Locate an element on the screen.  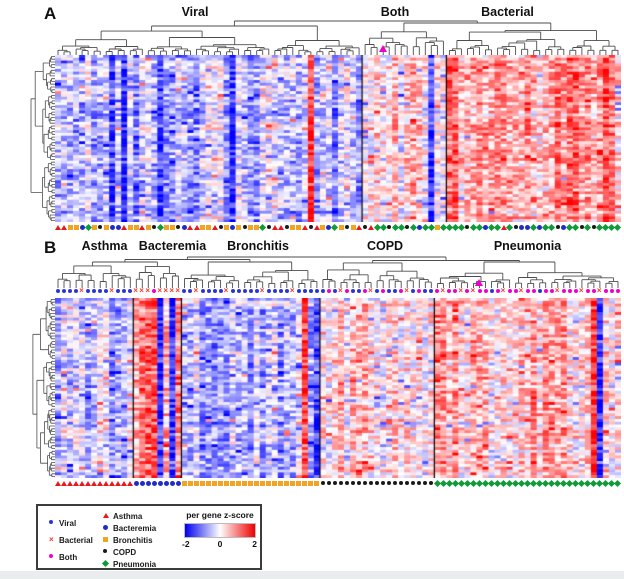
panel-b-group-pneumonia: Pneumonia is located at coordinates (527, 246).